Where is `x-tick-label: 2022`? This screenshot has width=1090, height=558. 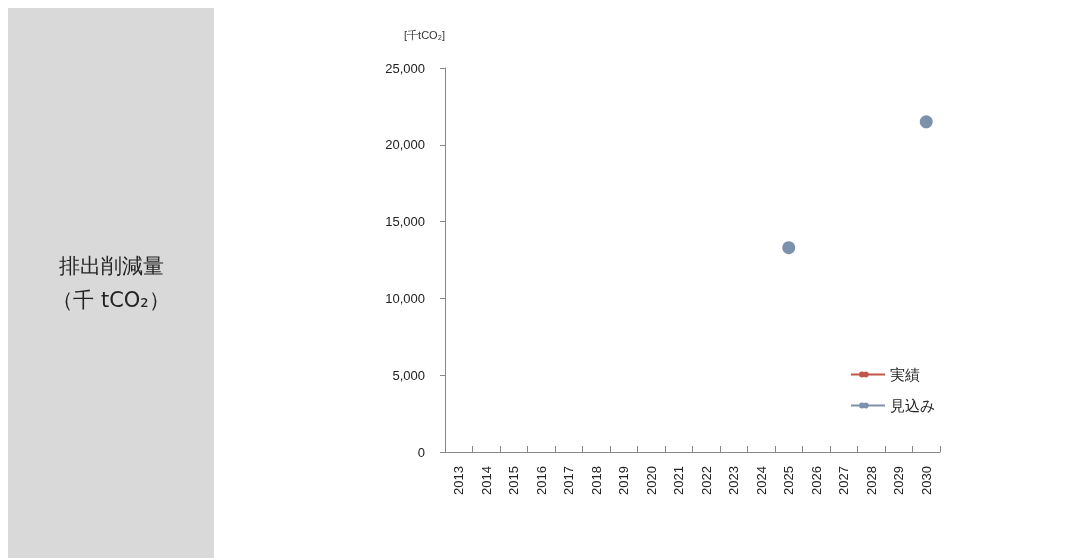
x-tick-label: 2022 is located at coordinates (706, 480).